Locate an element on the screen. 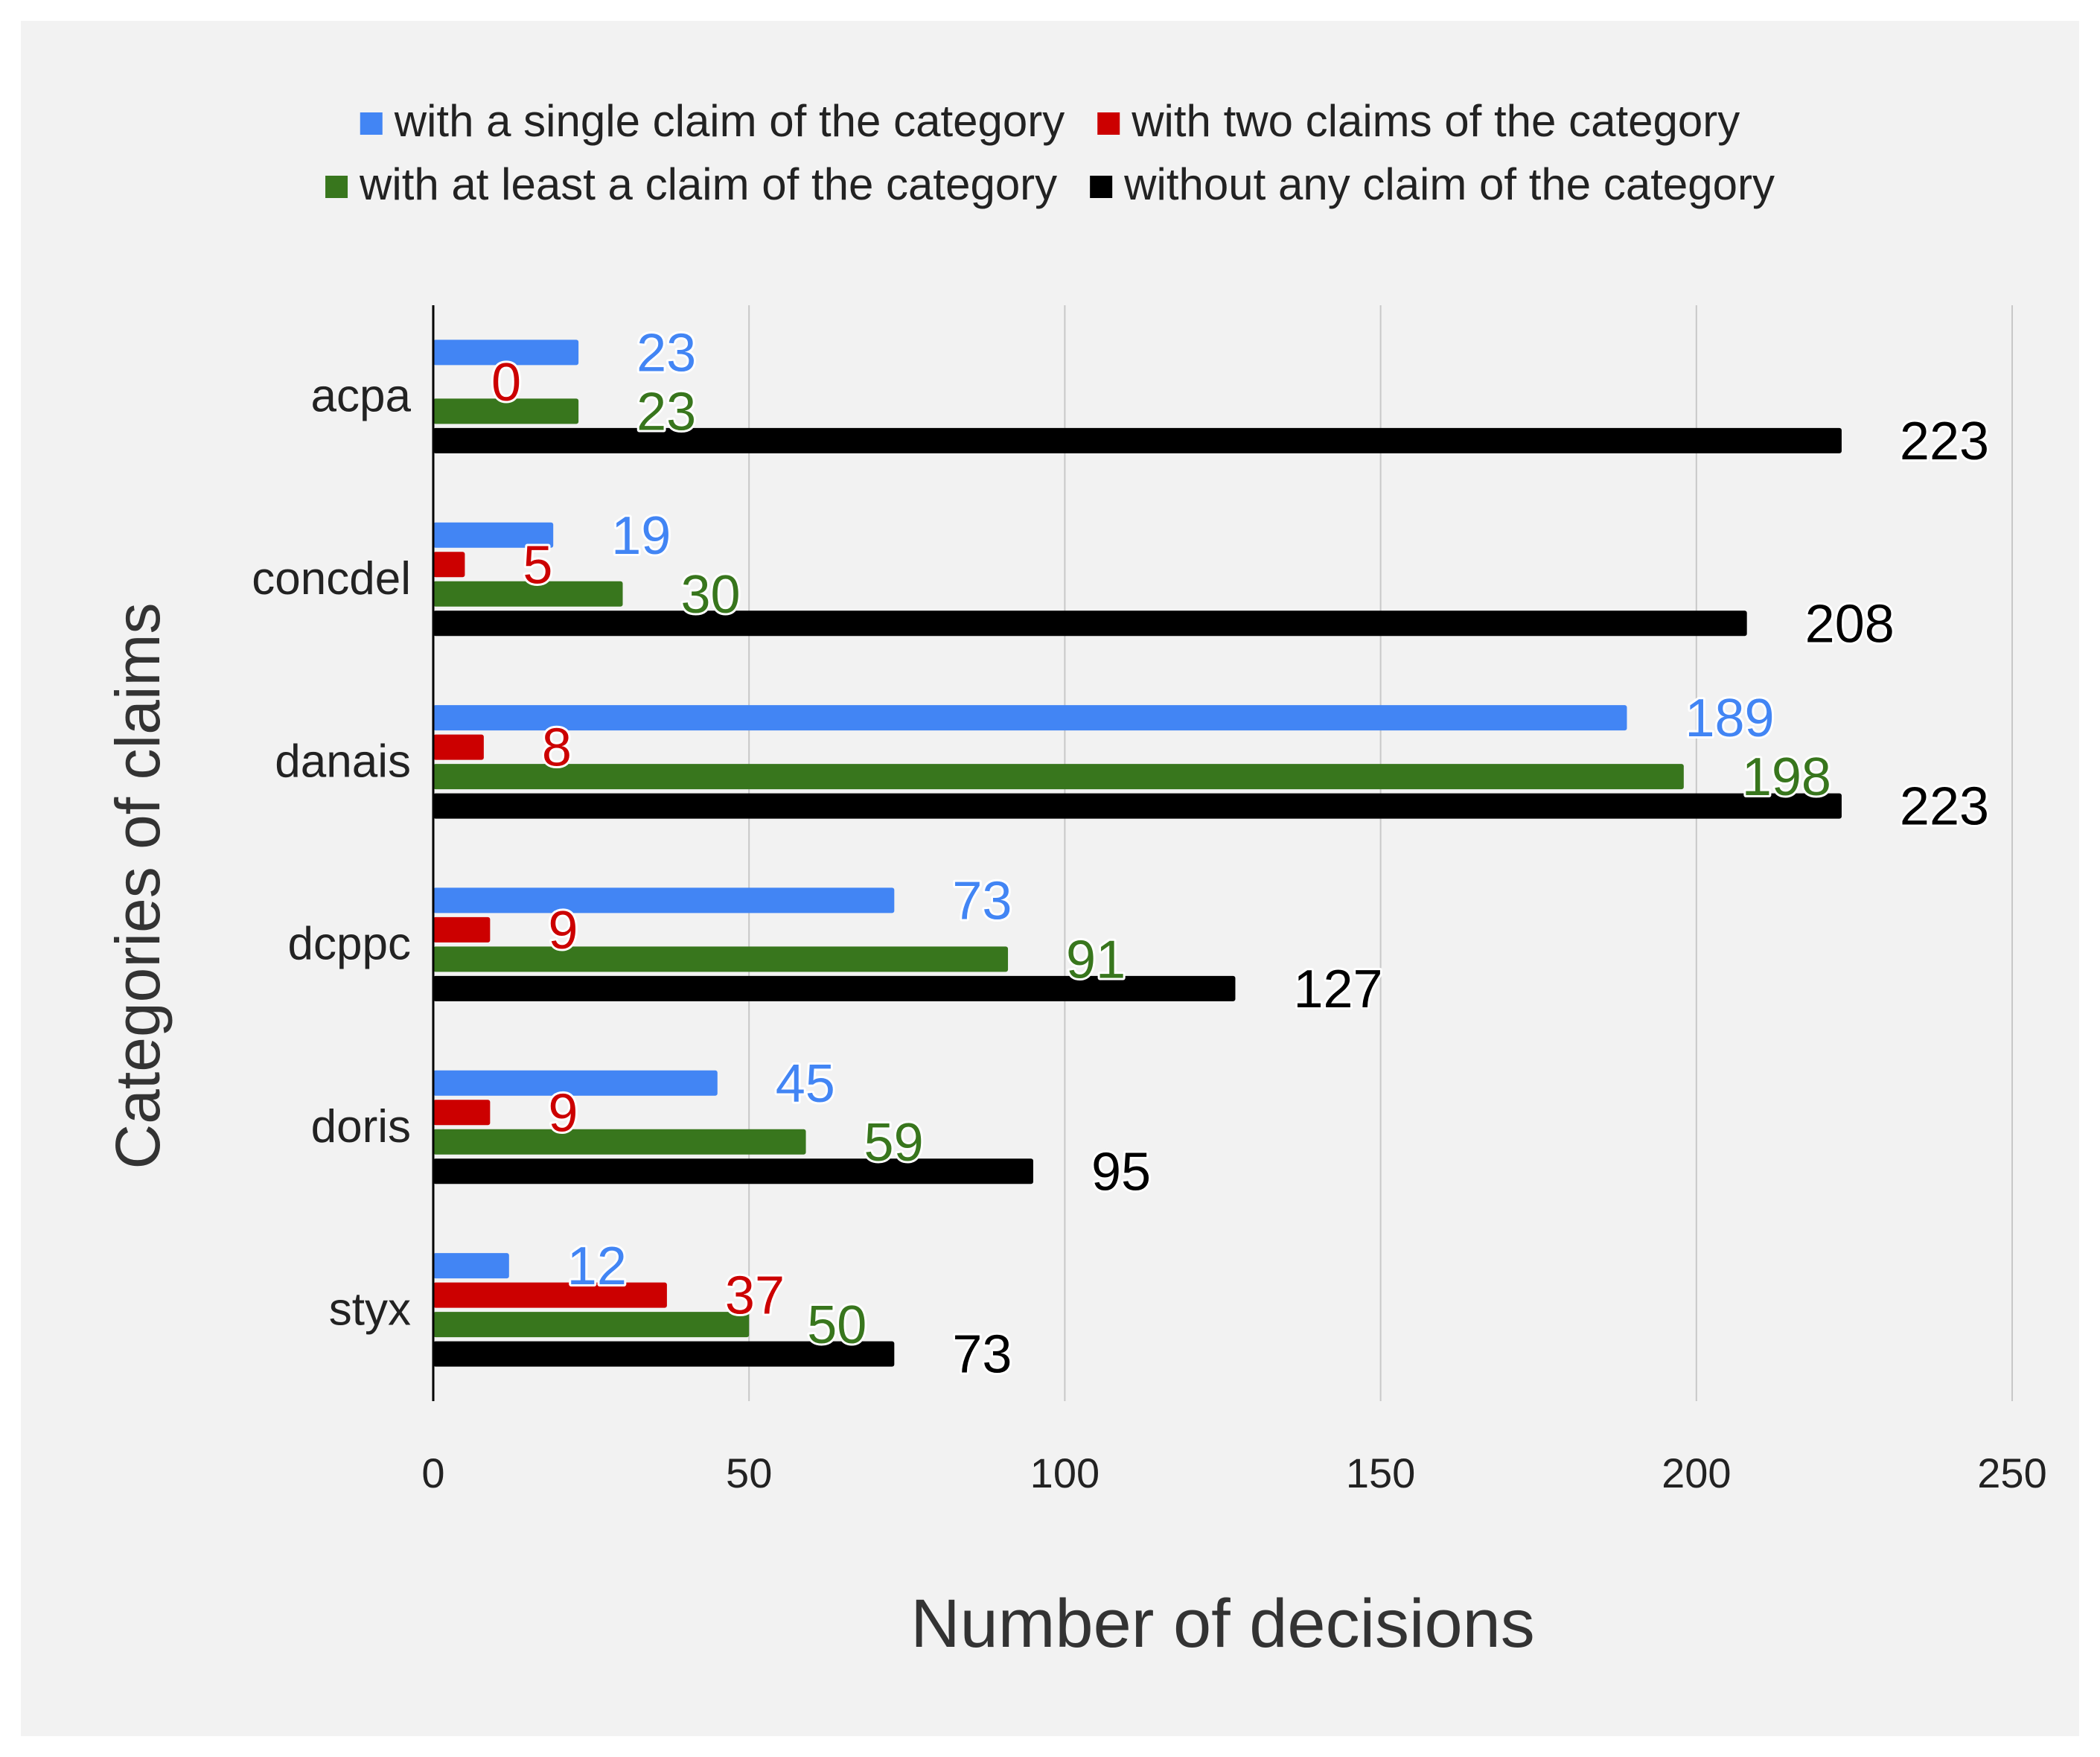 The image size is (2100, 1757). legend-label-1: with a single claim of the category is located at coordinates (729, 121).